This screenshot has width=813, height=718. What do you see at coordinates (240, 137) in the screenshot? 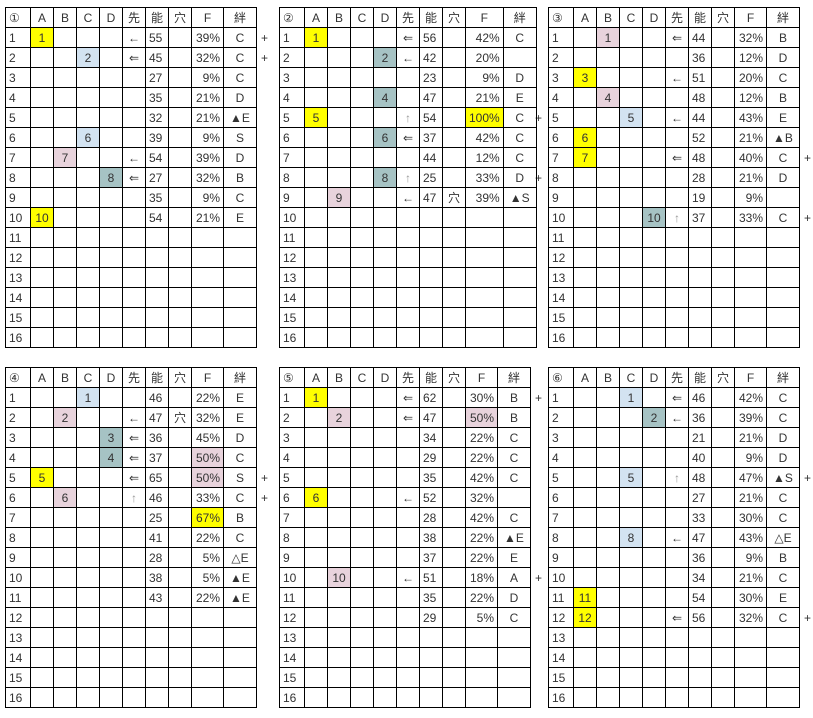
I see `cell-絆: S` at bounding box center [240, 137].